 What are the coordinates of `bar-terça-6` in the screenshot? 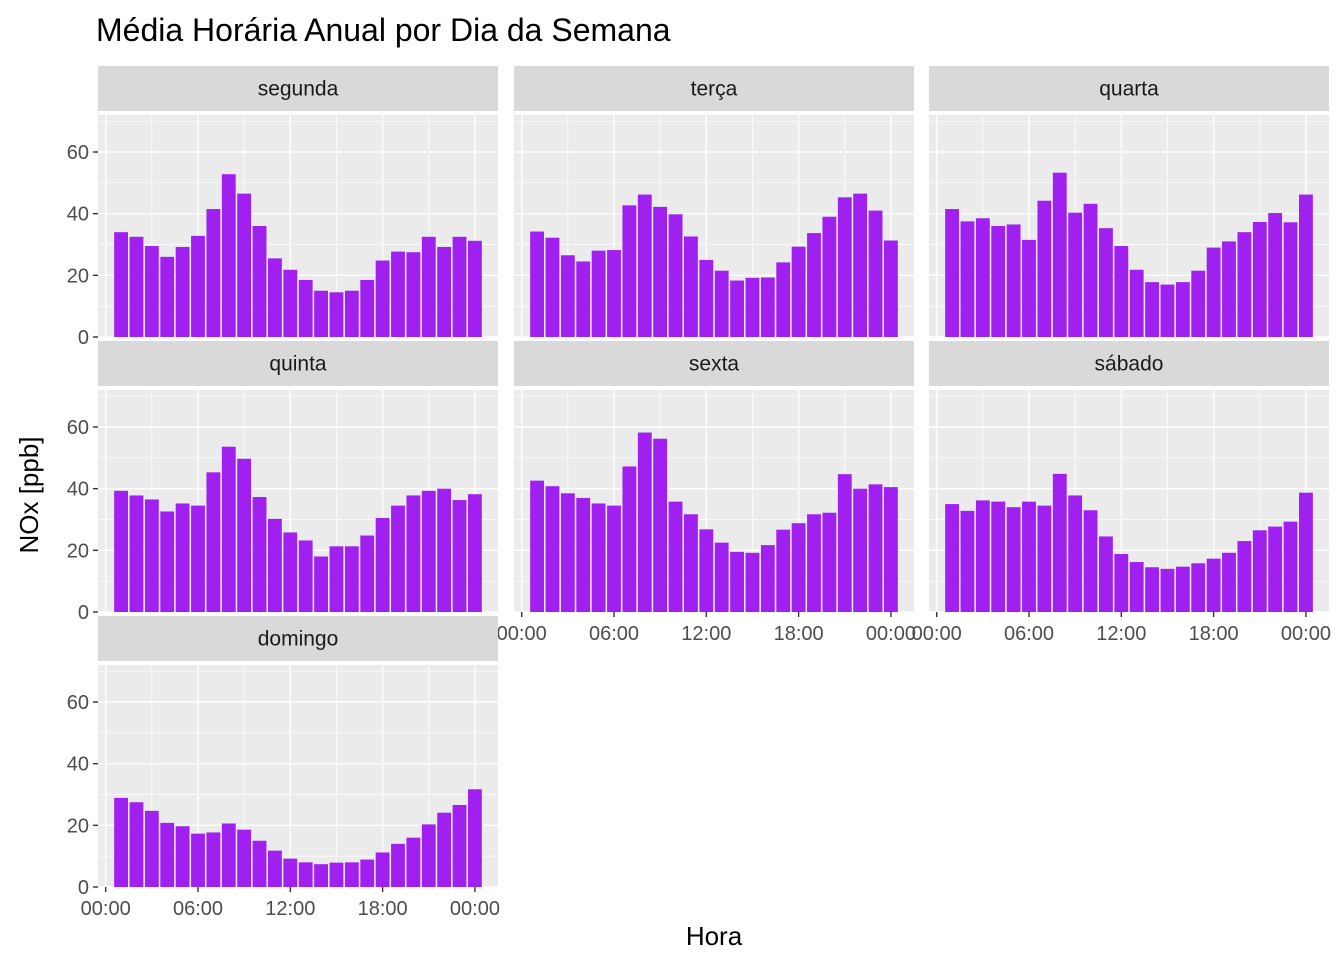 It's located at (614, 293).